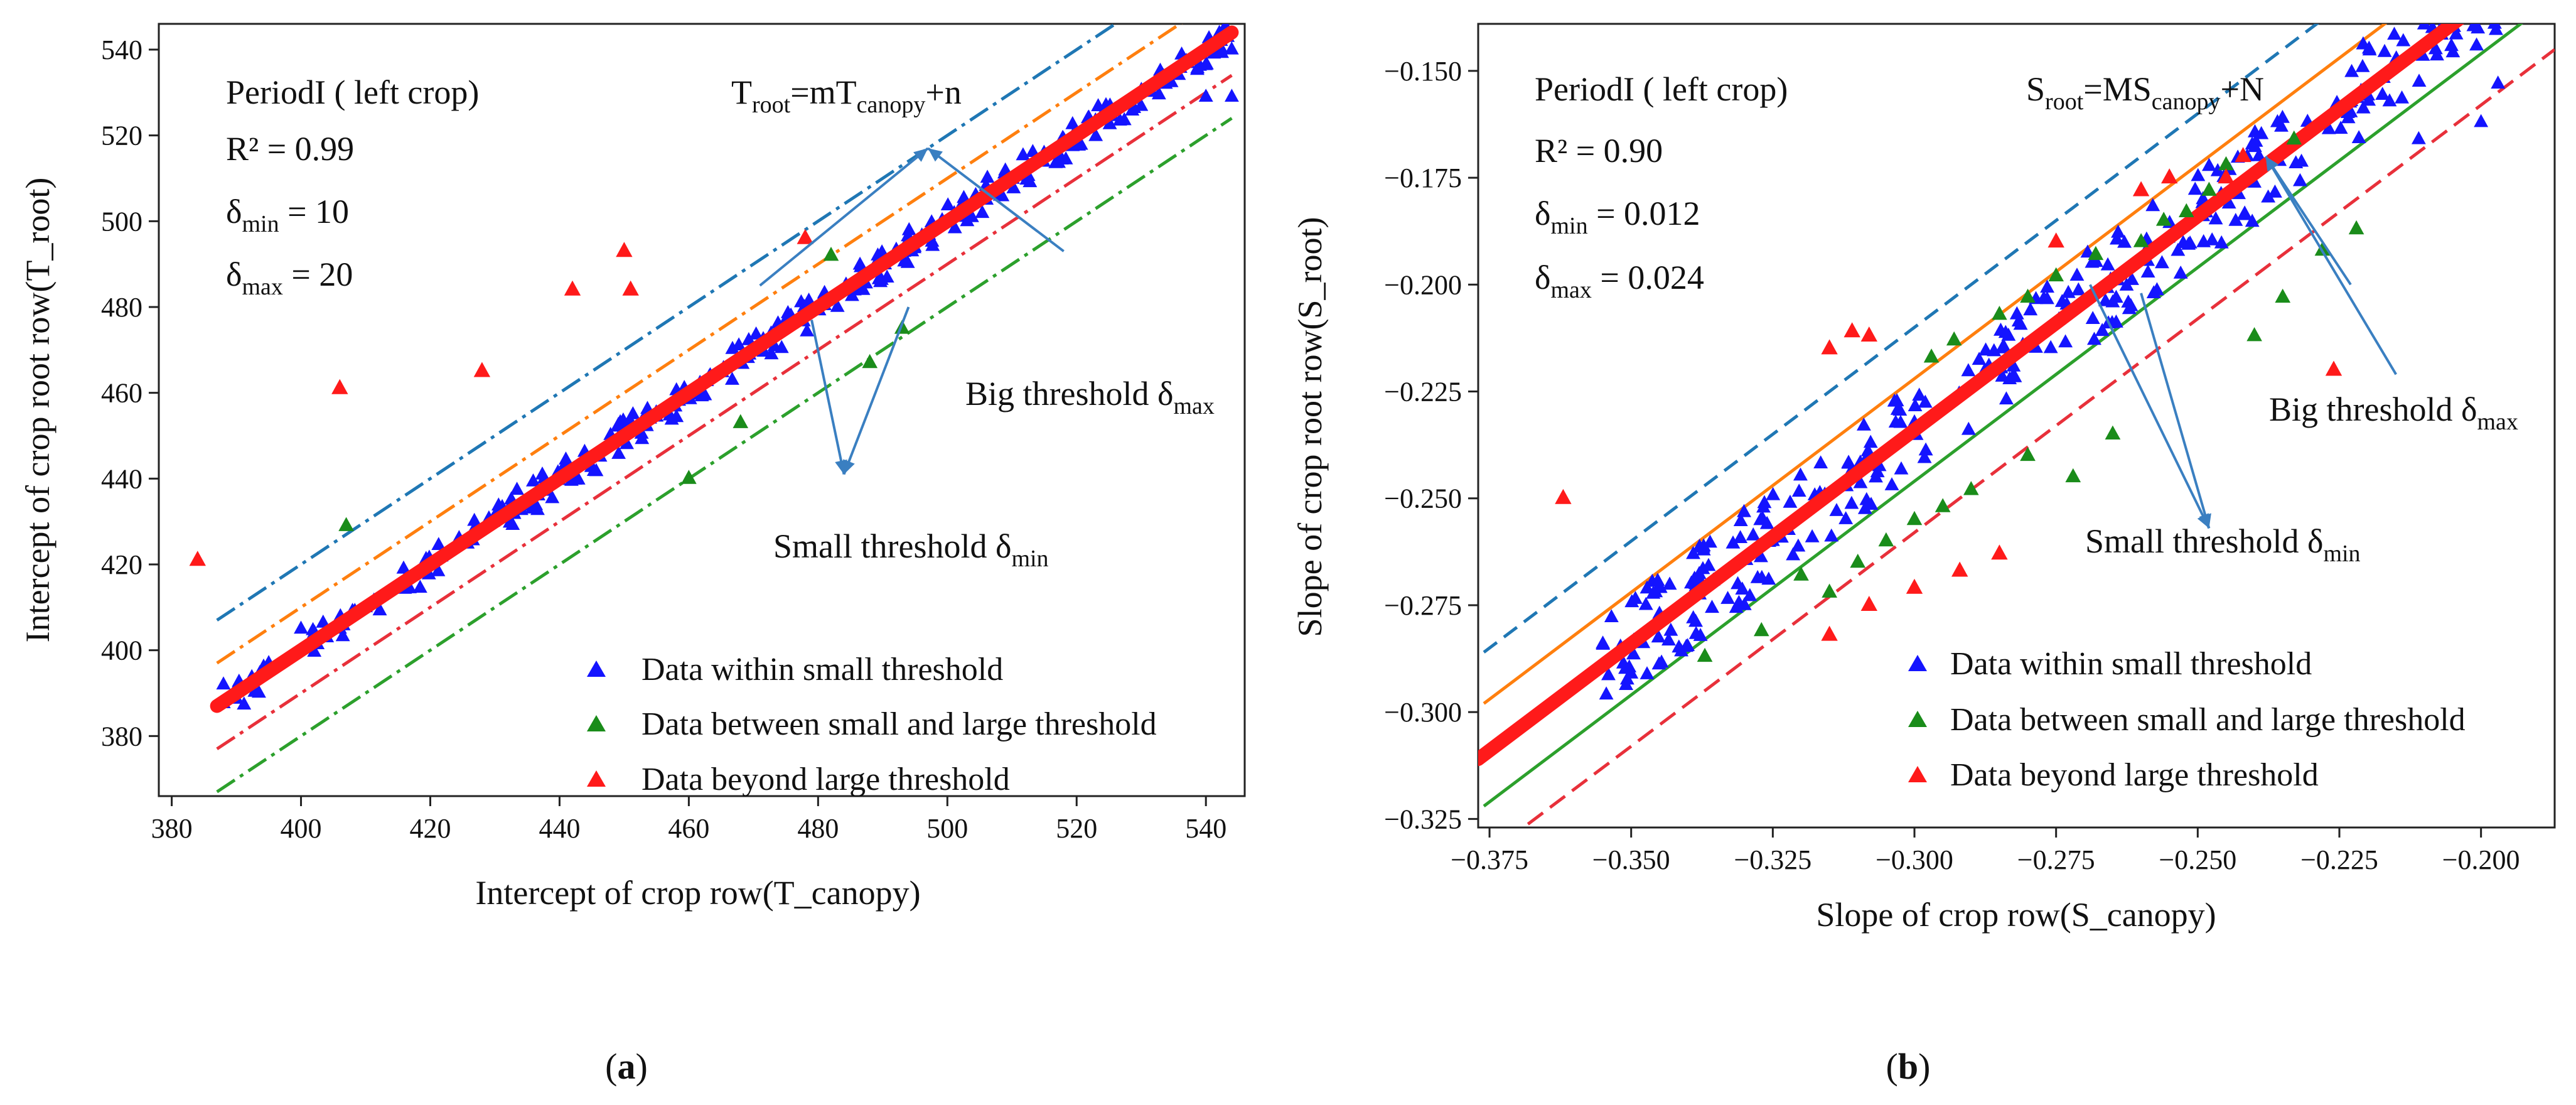 The height and width of the screenshot is (1105, 2576). What do you see at coordinates (697, 893) in the screenshot?
I see `x-axis-label: Intercept of crop row(T_canopy)` at bounding box center [697, 893].